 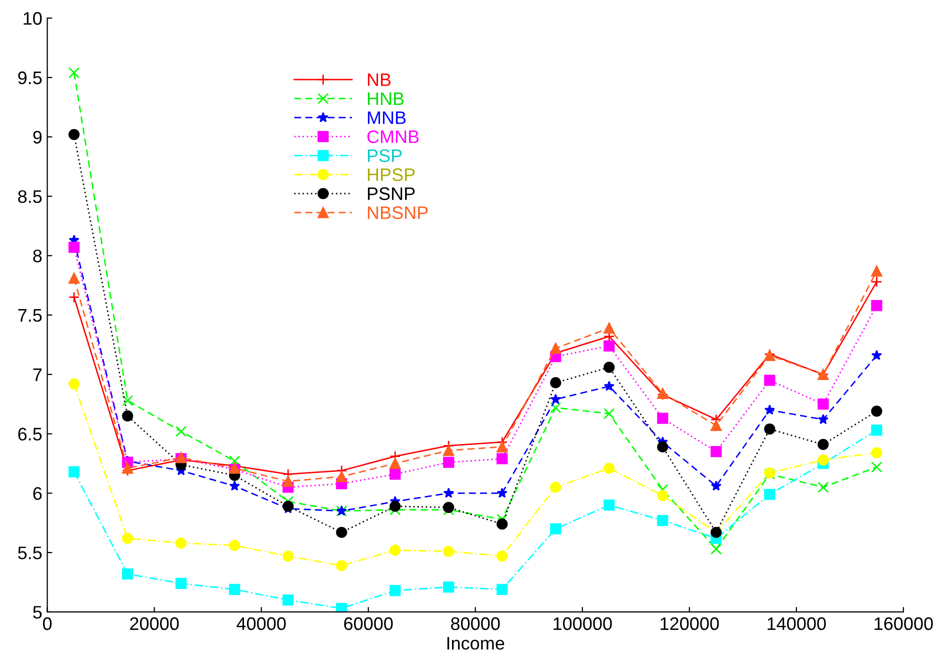 I want to click on x-axis-title: Income, so click(x=475, y=643).